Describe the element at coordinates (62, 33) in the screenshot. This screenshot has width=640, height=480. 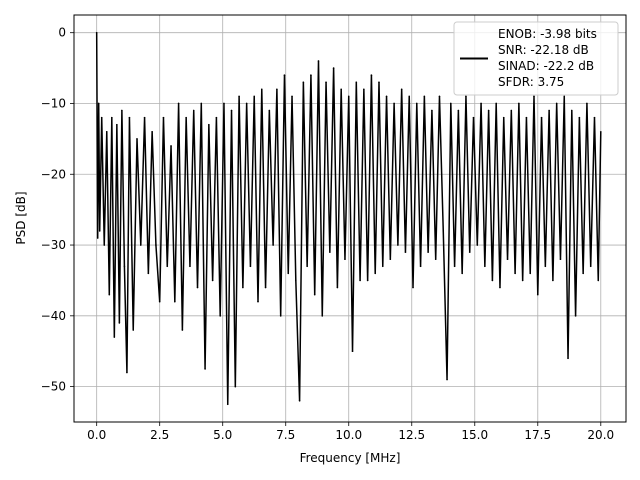
I see `y-tick-label: 0` at that location.